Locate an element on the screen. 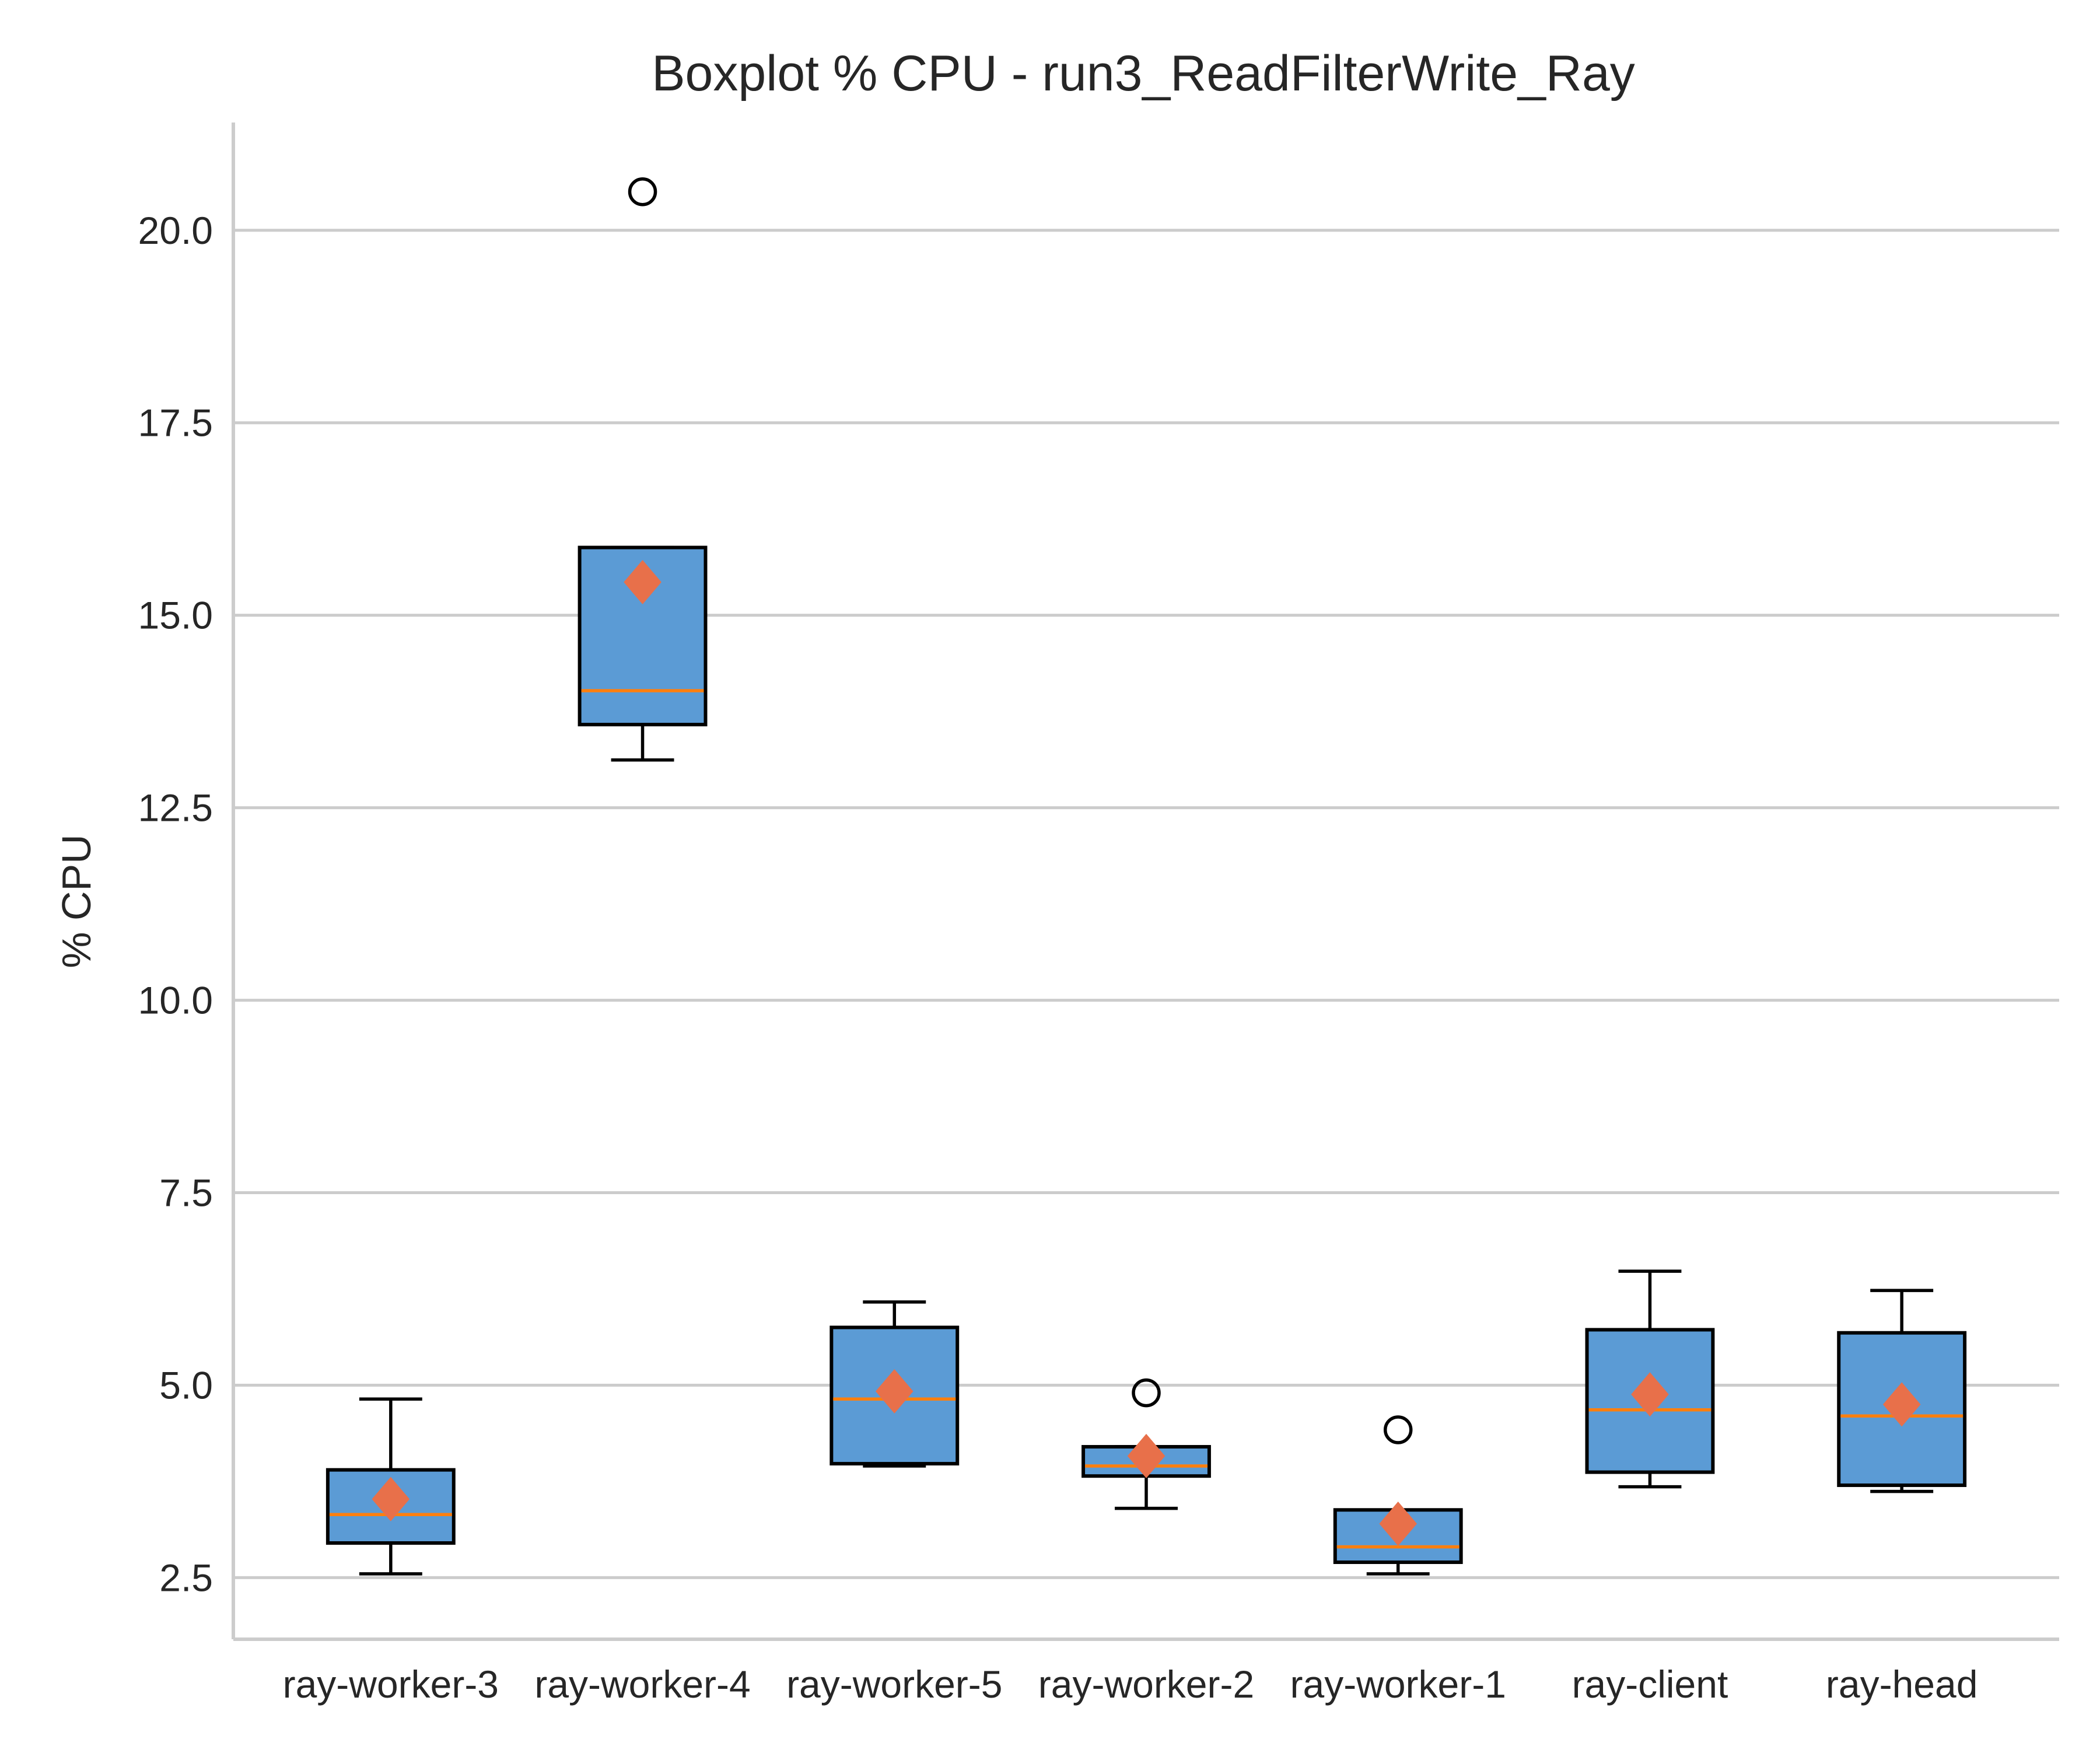  y-tick-label: 7.5 is located at coordinates (186, 1193).